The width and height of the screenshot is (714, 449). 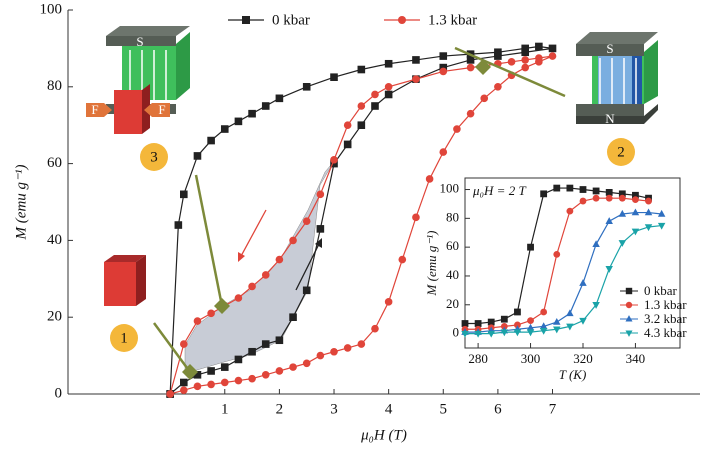 What do you see at coordinates (253, 234) in the screenshot?
I see `arrow` at bounding box center [253, 234].